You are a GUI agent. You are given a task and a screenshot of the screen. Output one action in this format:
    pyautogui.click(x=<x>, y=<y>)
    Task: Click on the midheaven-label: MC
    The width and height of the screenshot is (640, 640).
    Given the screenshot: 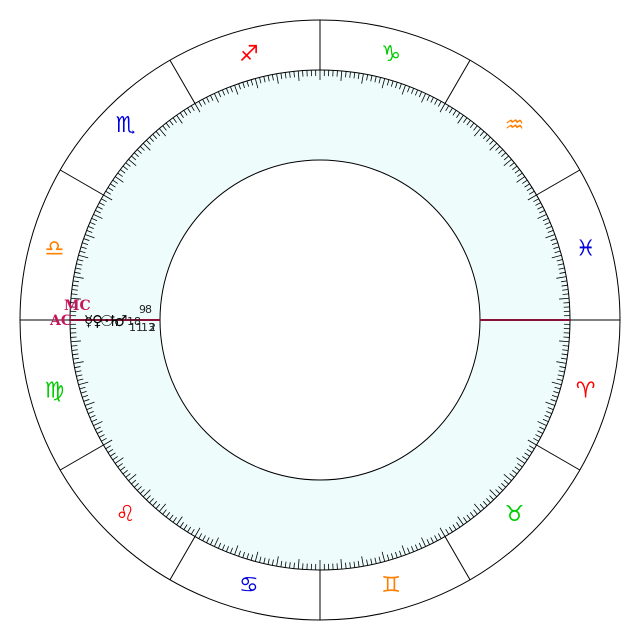 What is the action you would take?
    pyautogui.click(x=77, y=306)
    